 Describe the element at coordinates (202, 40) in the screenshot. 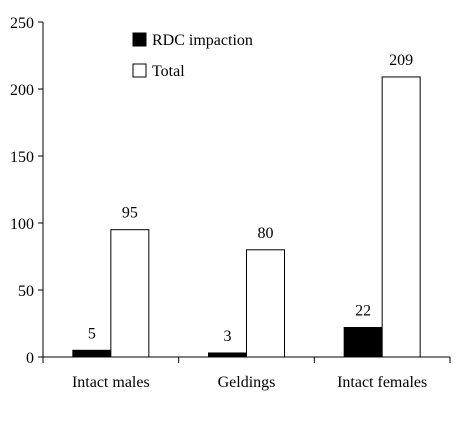

I see `legend-label: RDC impaction` at that location.